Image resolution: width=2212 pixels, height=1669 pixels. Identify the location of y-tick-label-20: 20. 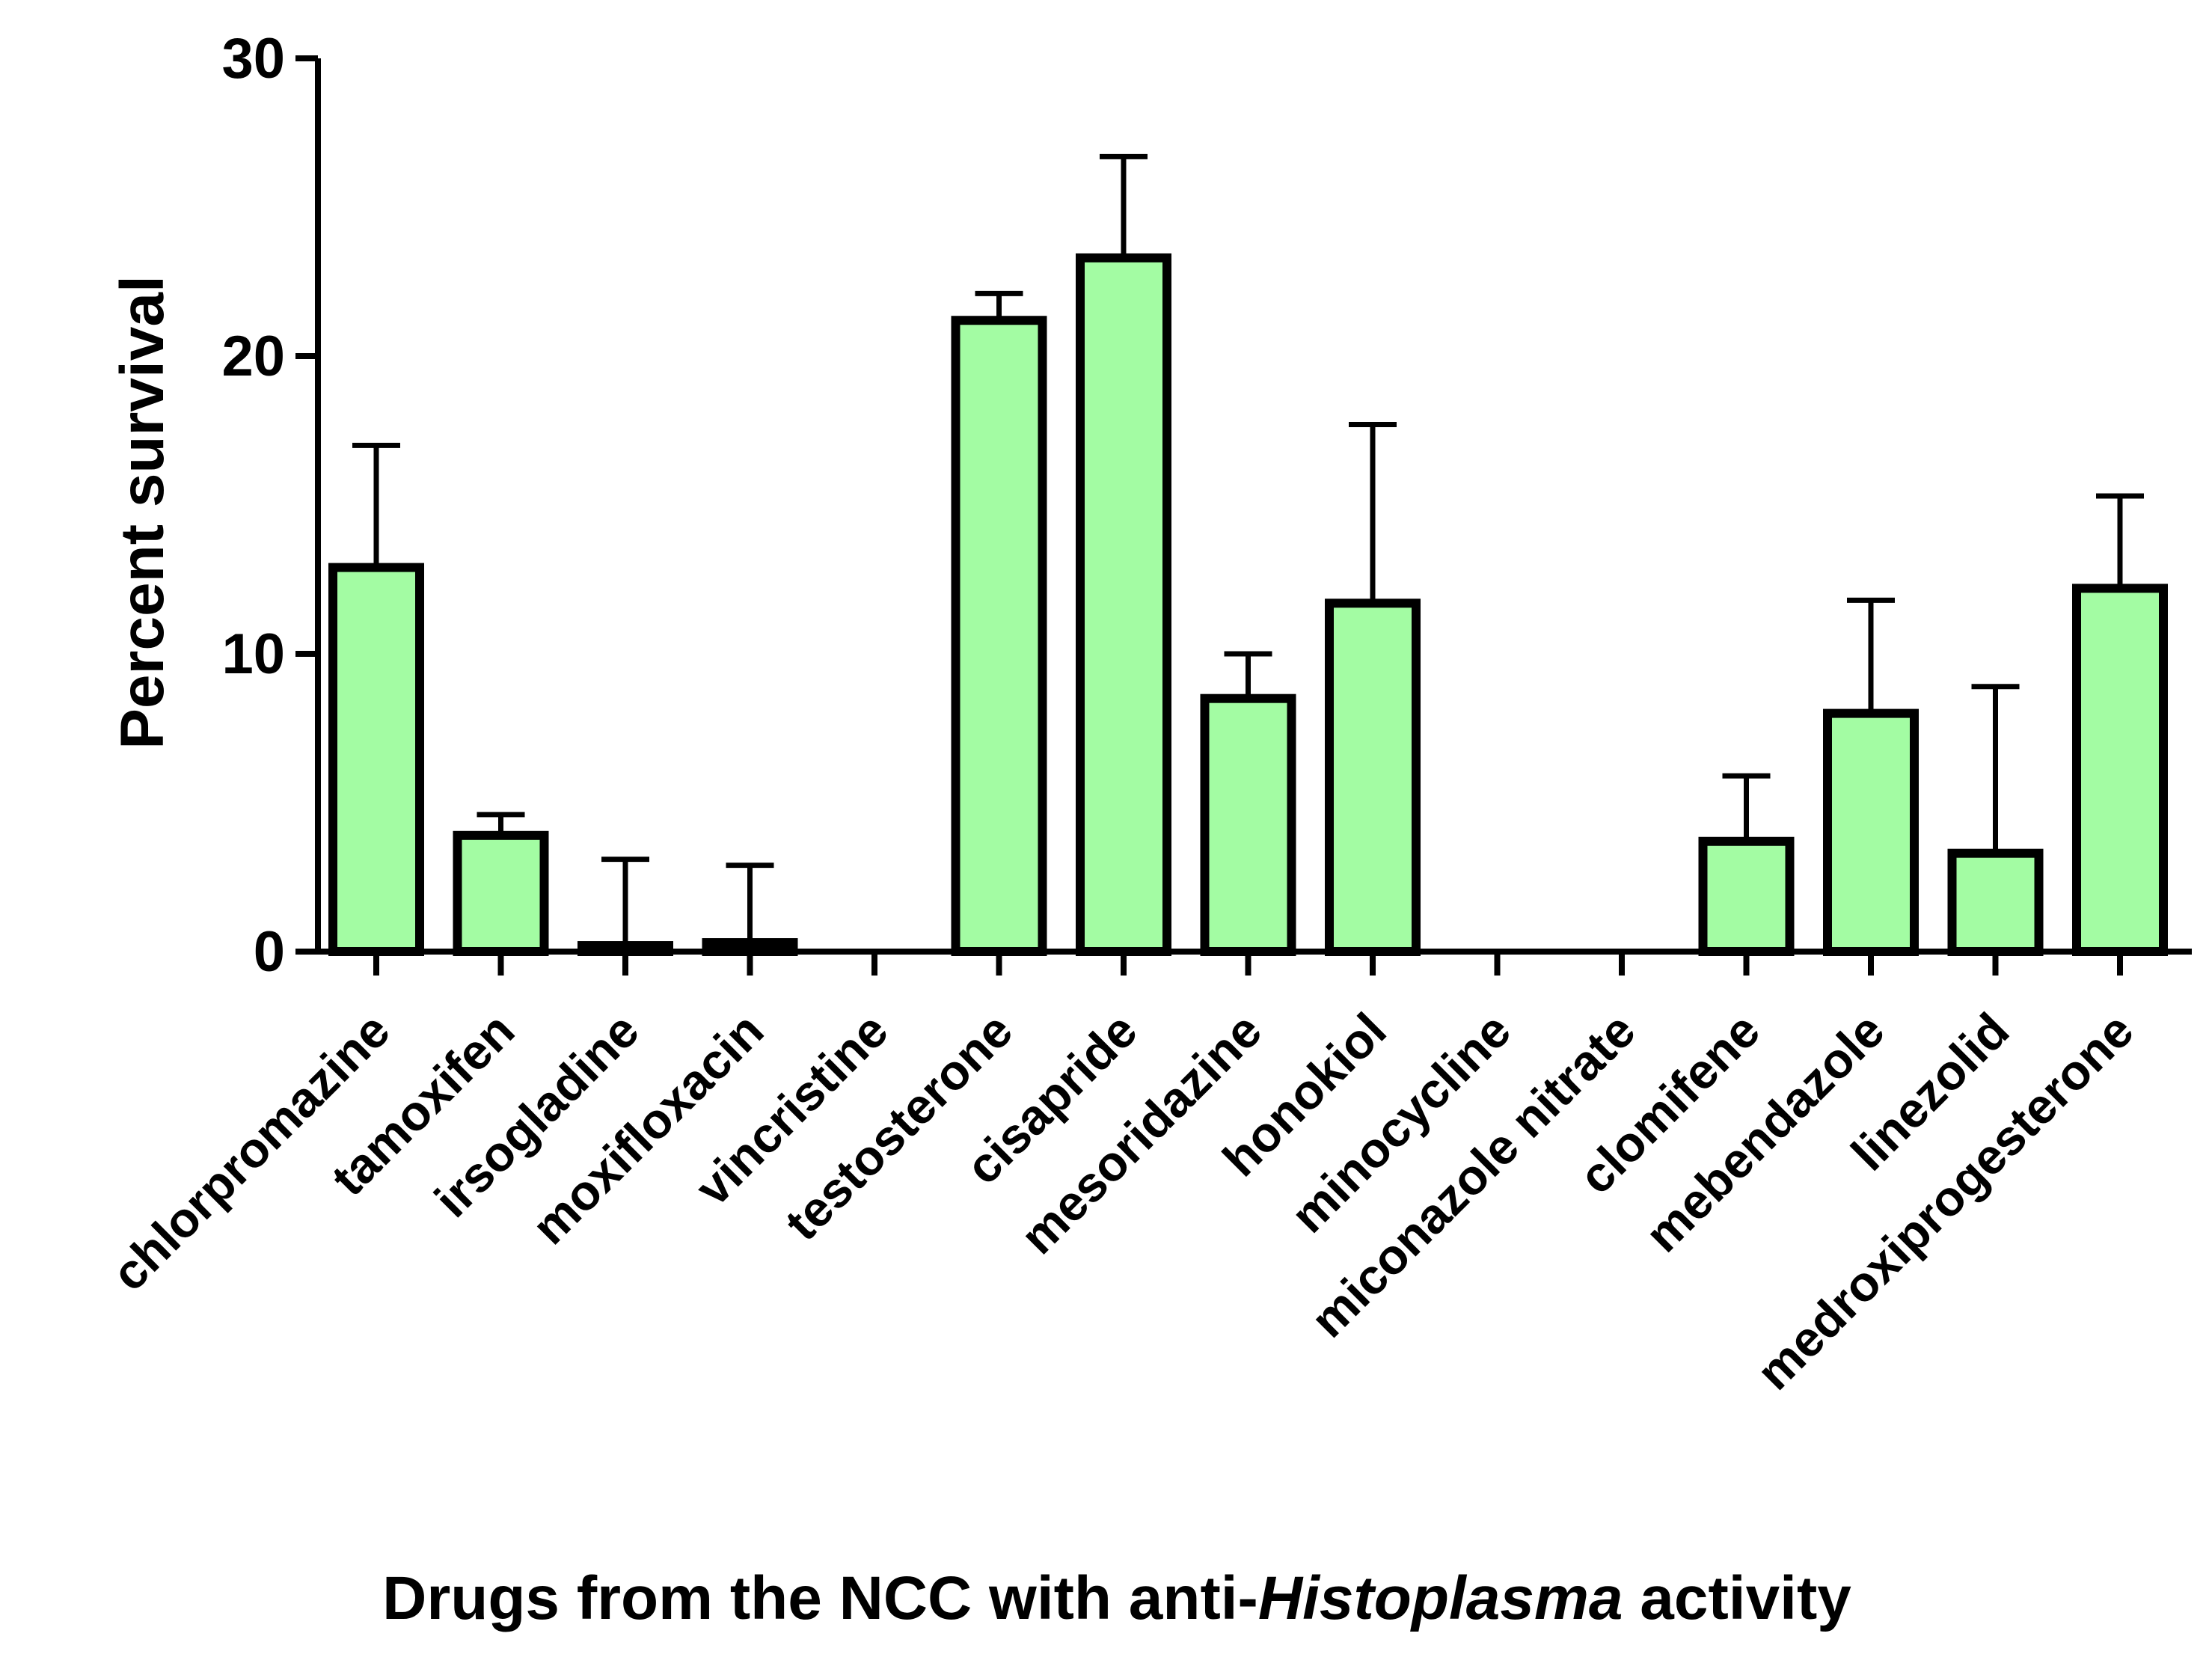
(253, 356).